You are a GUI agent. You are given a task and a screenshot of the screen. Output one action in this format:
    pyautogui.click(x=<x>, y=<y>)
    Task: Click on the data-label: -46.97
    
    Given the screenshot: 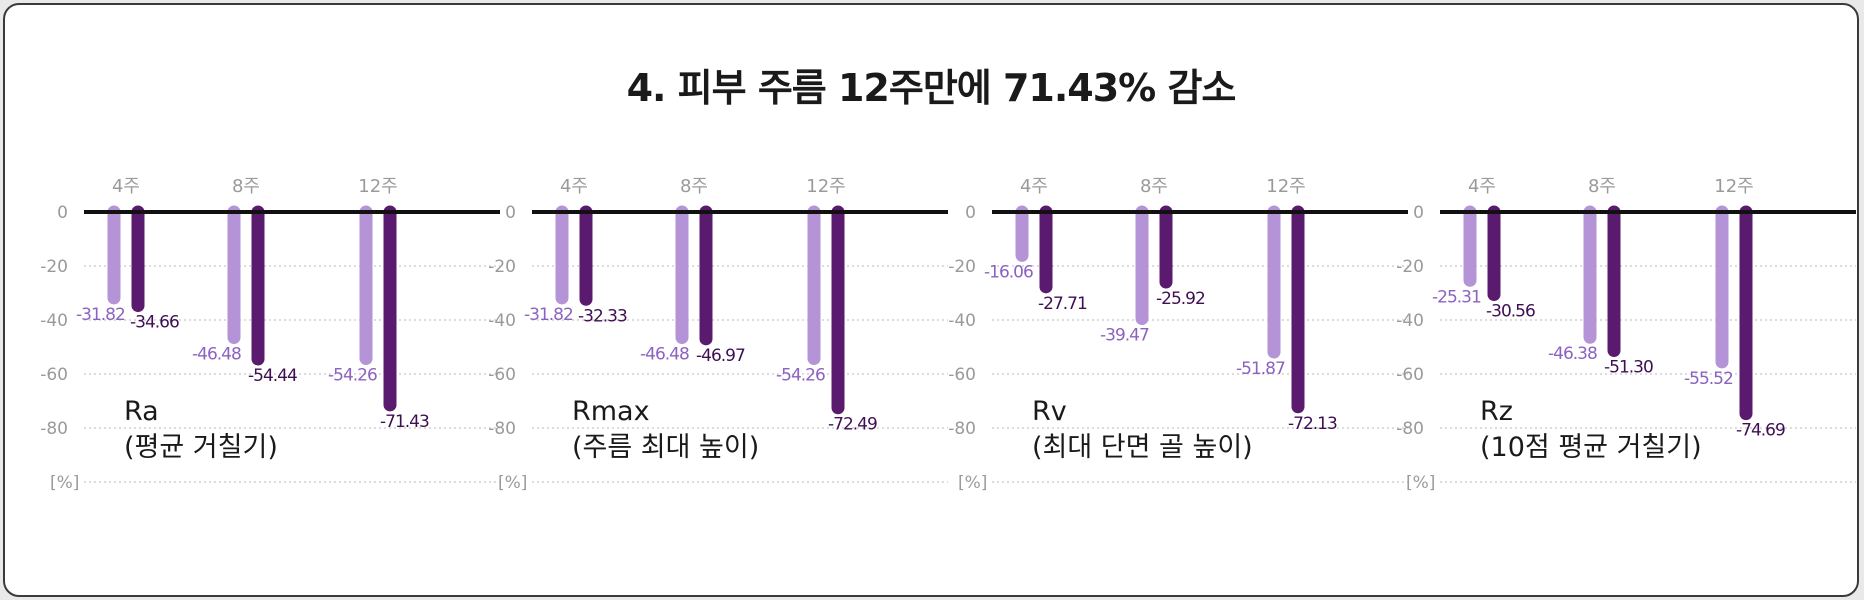 What is the action you would take?
    pyautogui.click(x=720, y=356)
    